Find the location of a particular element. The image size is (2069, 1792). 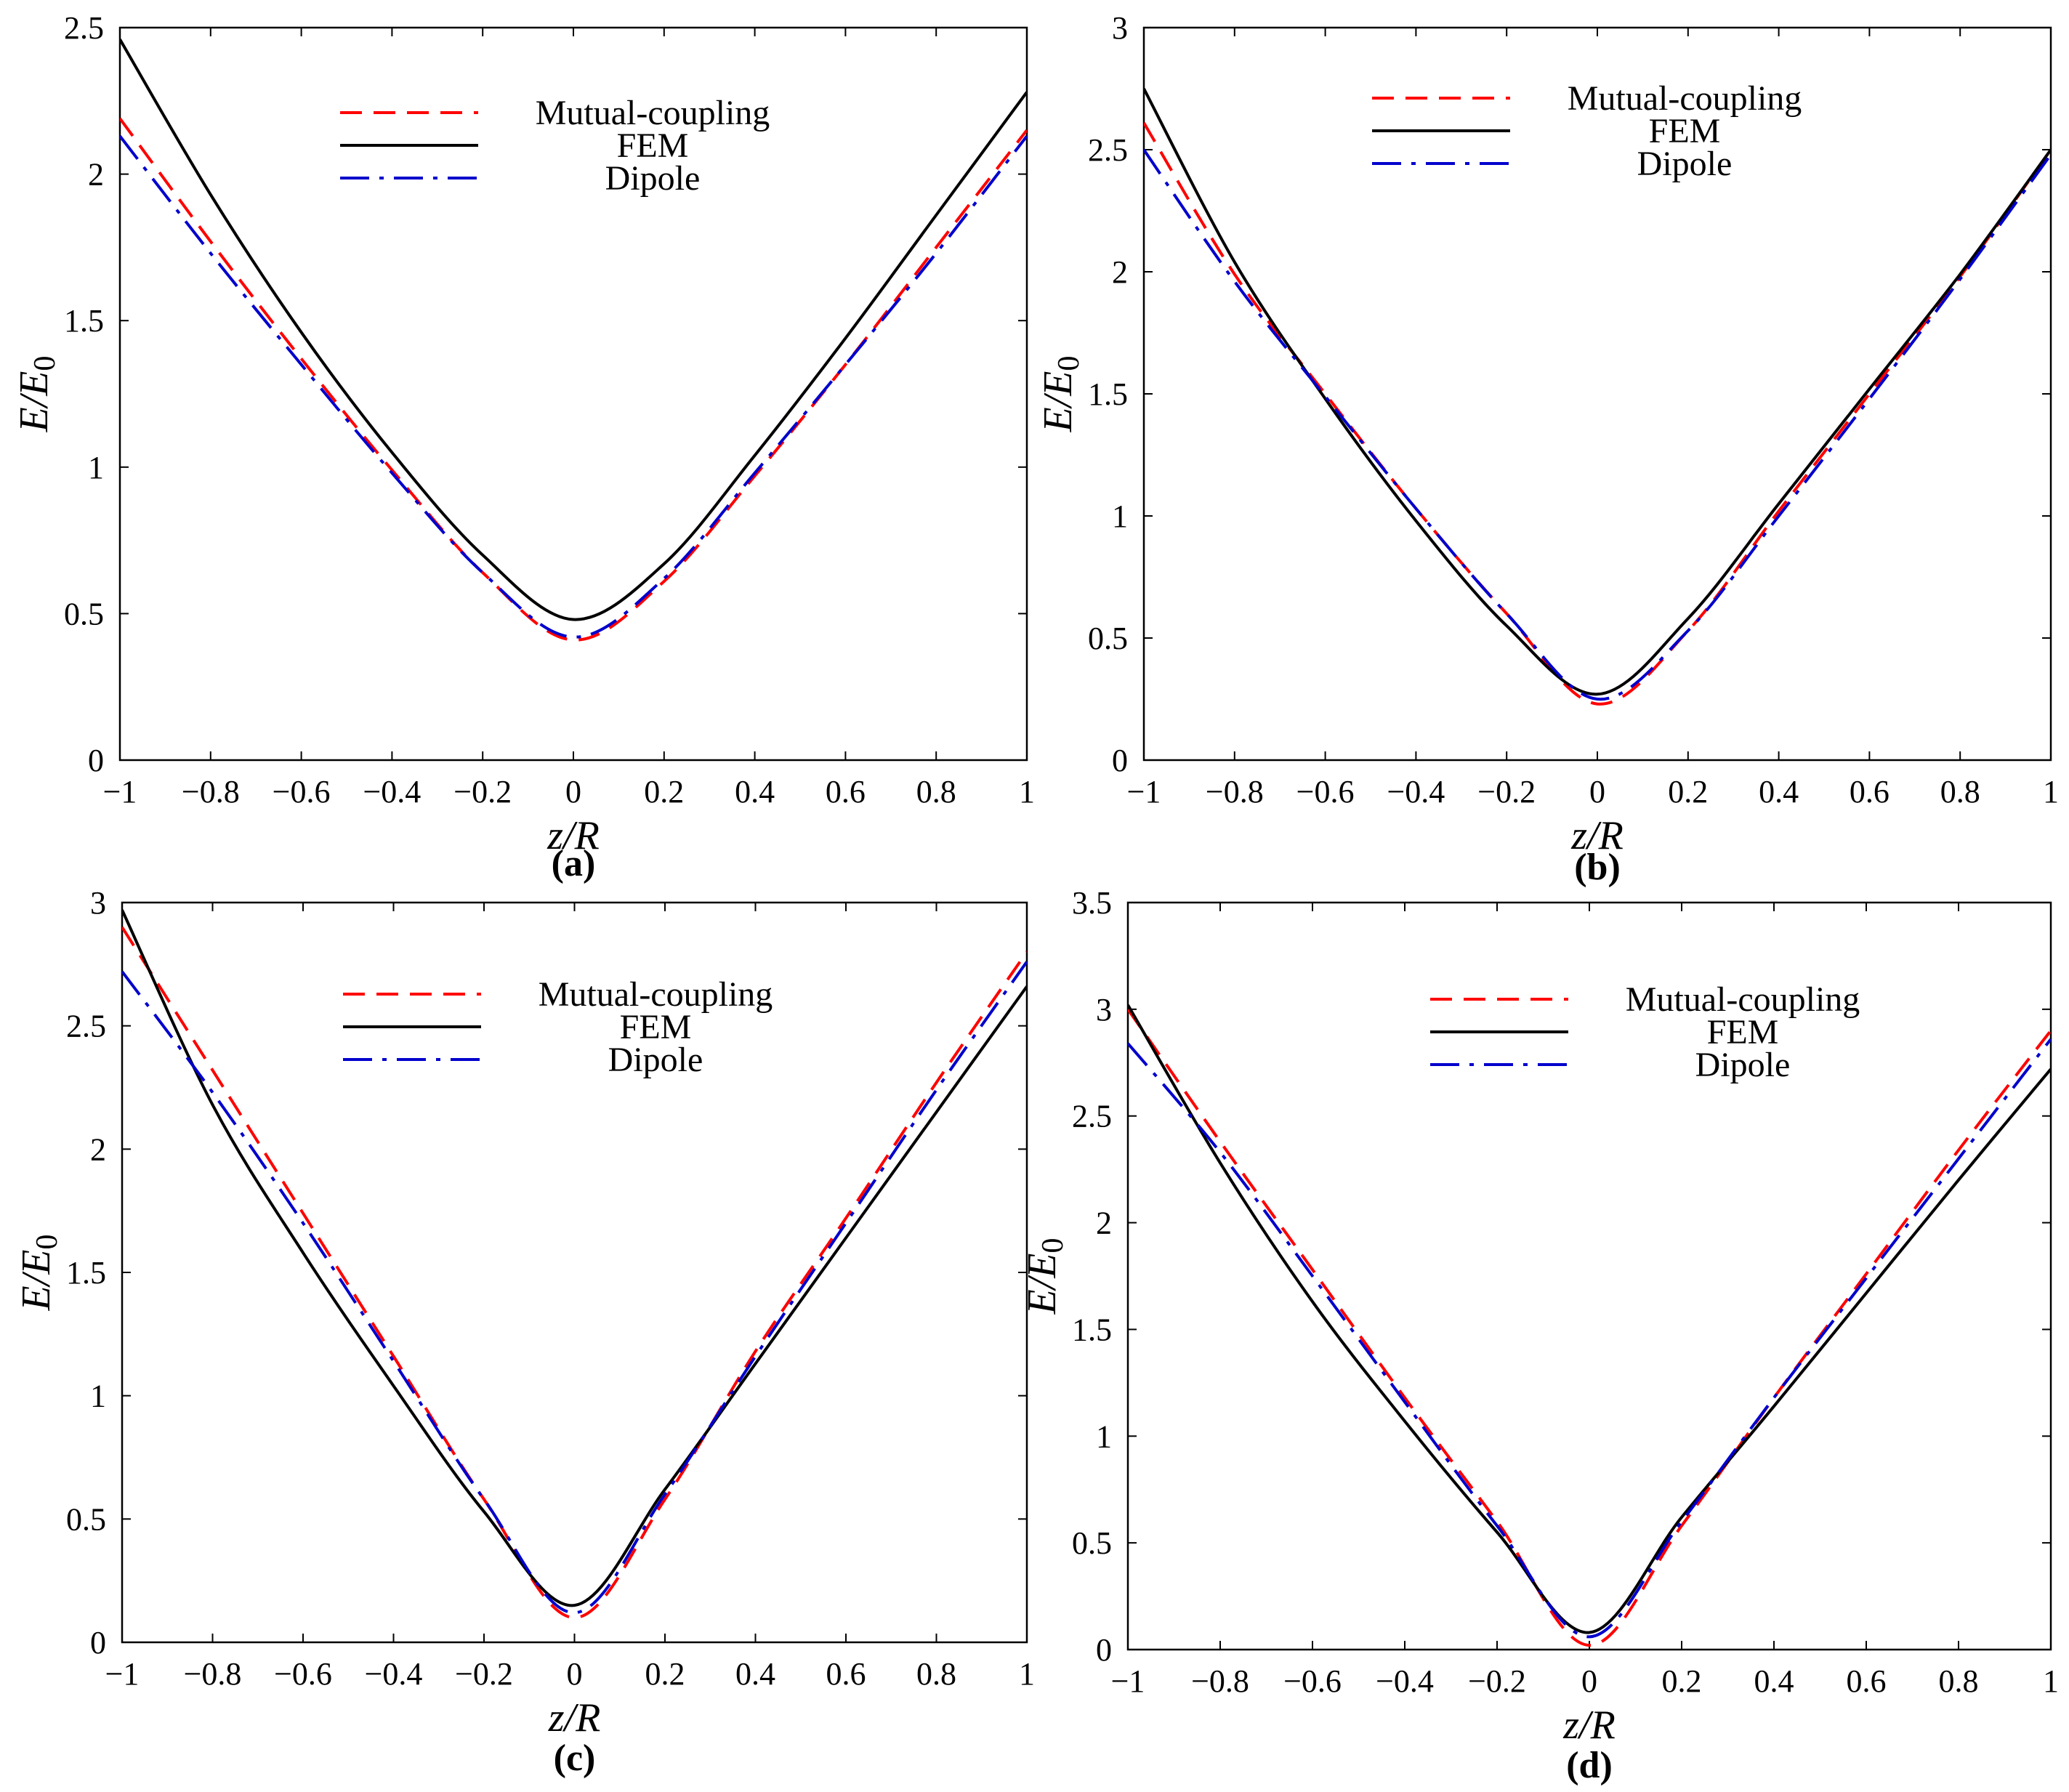

series-group is located at coordinates (574, 340).